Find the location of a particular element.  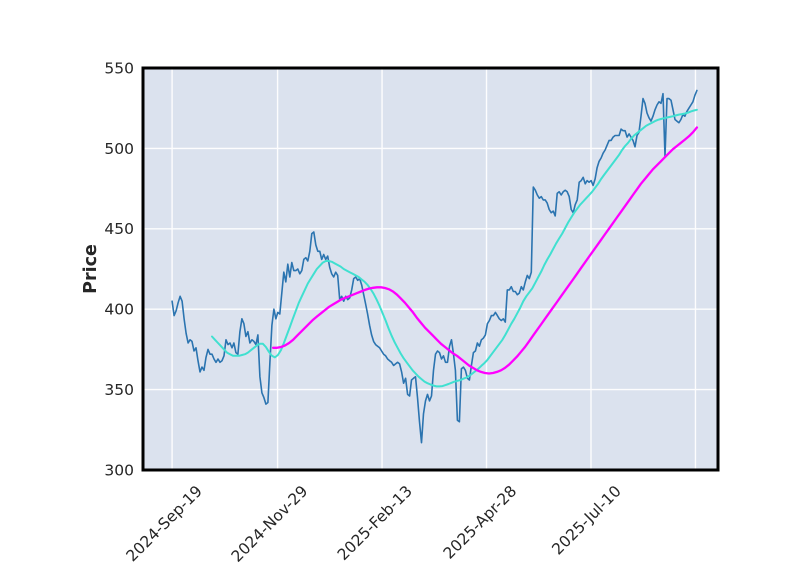

x-tick-label: 2024-Sep-19 is located at coordinates (164, 523).